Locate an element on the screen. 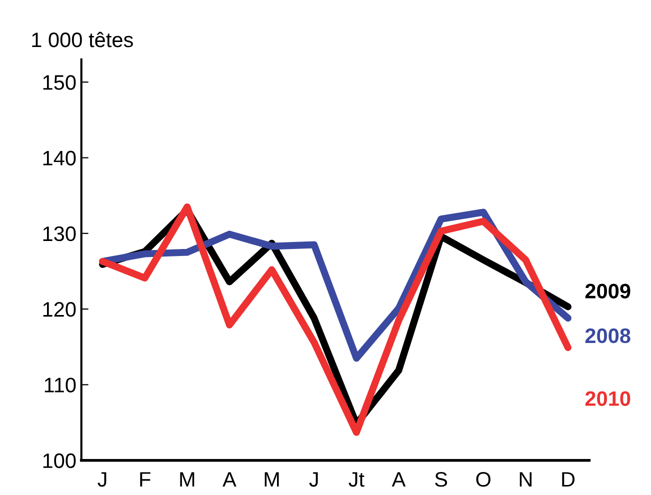 This screenshot has height=495, width=651. y-tick-label: 100 is located at coordinates (59, 460).